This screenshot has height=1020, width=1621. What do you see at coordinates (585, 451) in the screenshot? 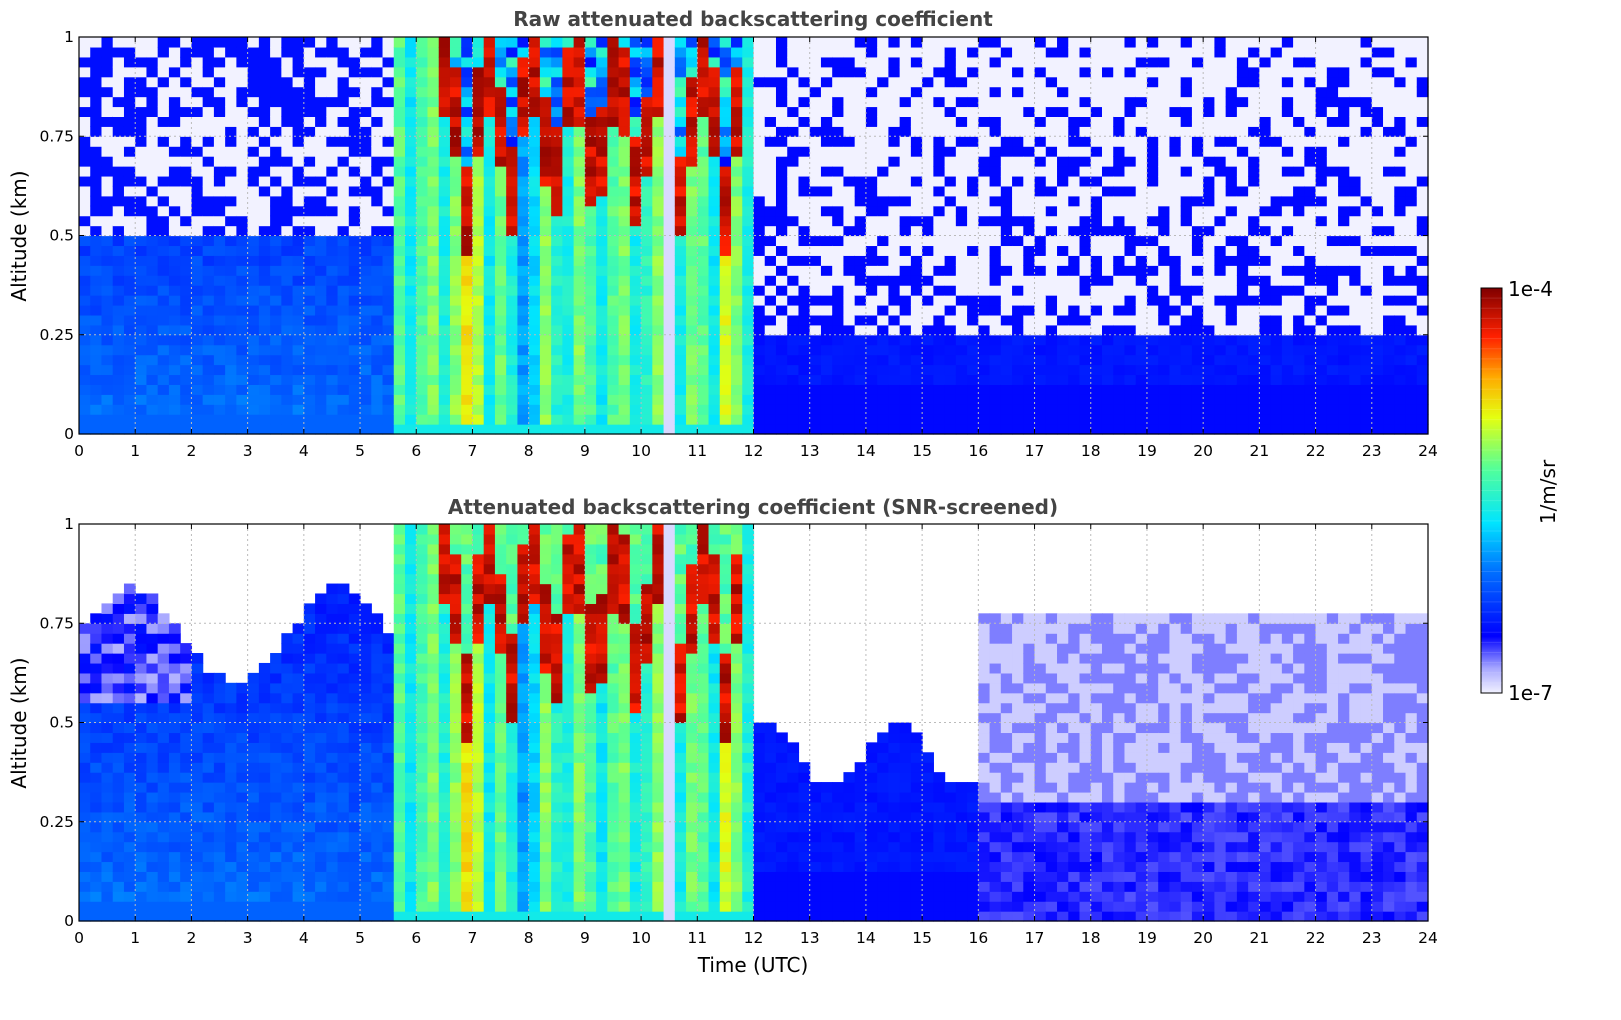
I see `x-tick-label: 9` at bounding box center [585, 451].